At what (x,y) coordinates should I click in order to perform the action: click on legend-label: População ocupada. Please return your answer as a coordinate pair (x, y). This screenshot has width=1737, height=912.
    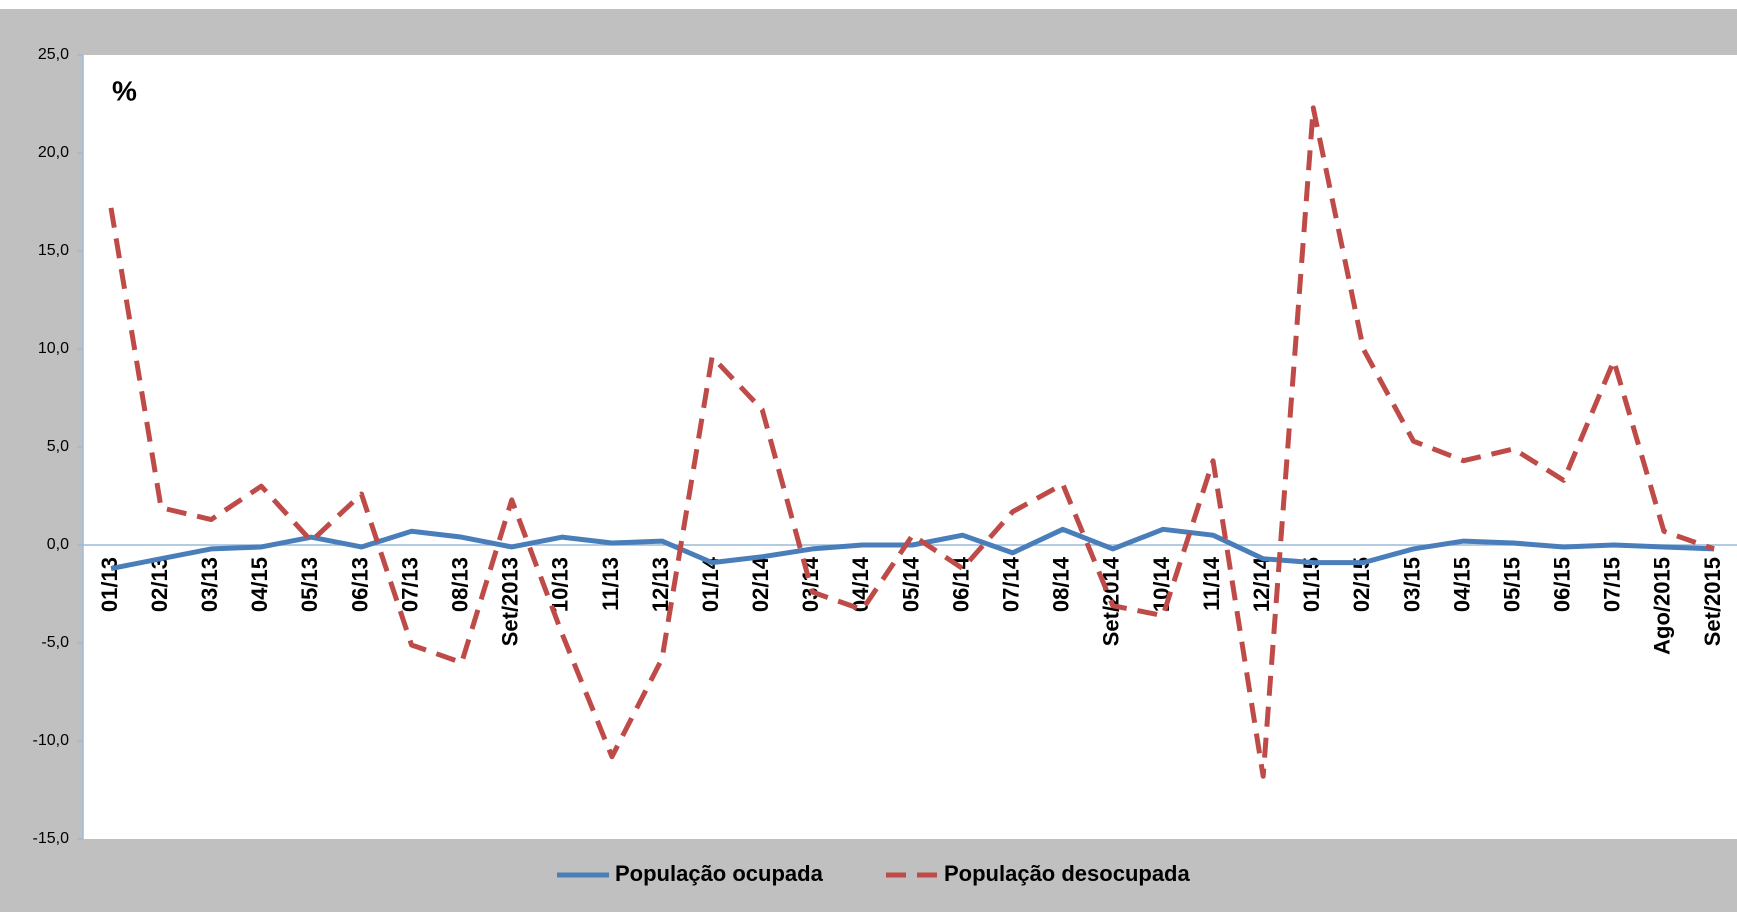
    Looking at the image, I should click on (719, 873).